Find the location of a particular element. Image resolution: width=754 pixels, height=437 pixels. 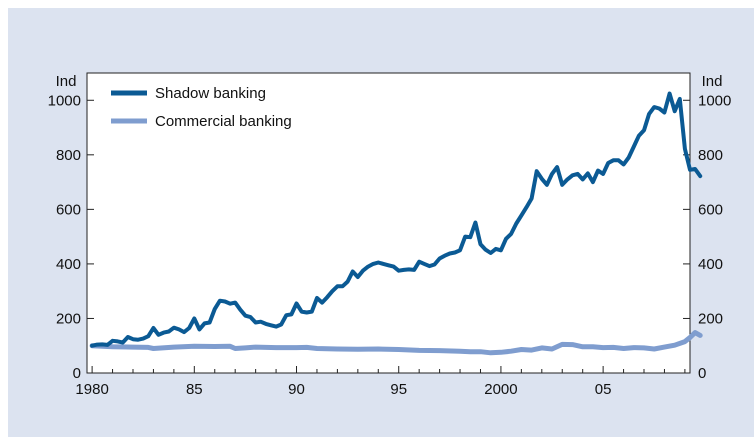

x-tick-label: 05 is located at coordinates (603, 389).